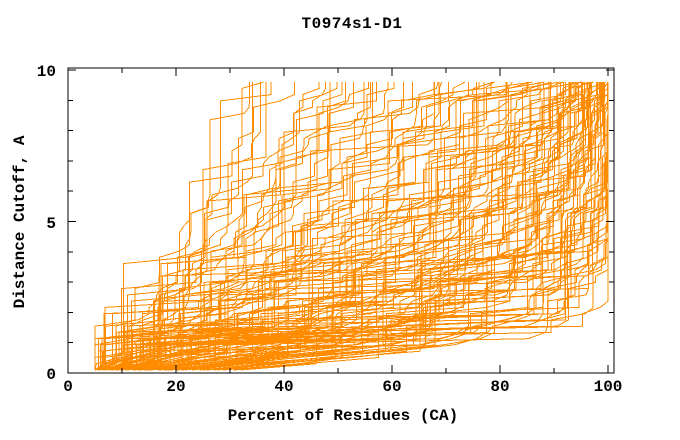  Describe the element at coordinates (391, 387) in the screenshot. I see `x-tick-label: 60` at that location.